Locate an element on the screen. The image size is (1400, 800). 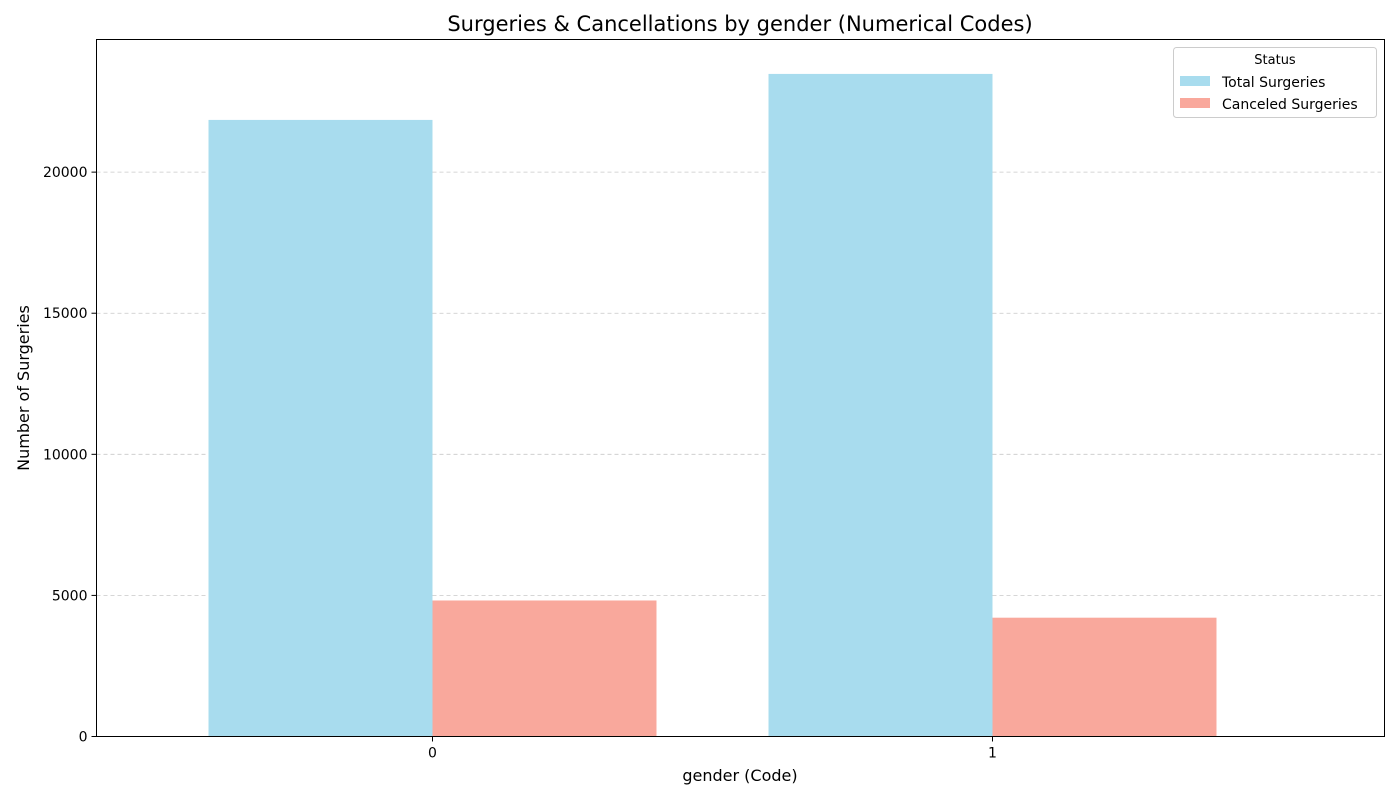
y-tick-label: 20000 is located at coordinates (65, 173).